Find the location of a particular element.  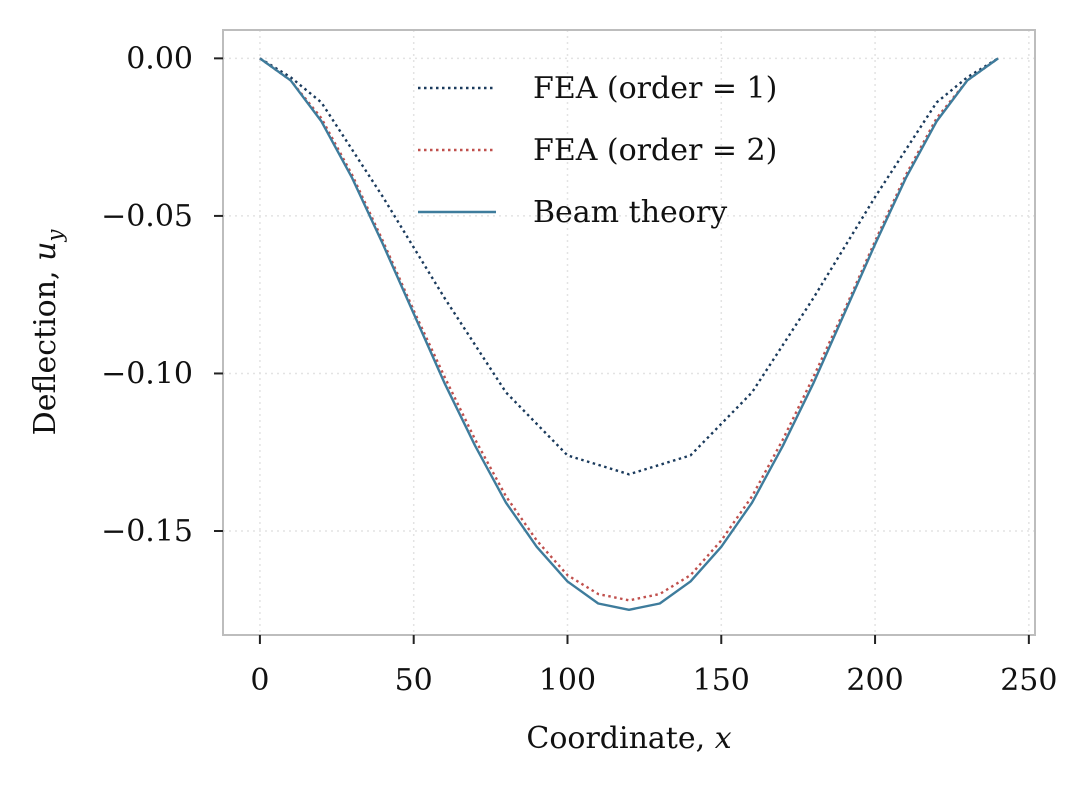

legend-label: FEA (order = 2) is located at coordinates (655, 150).